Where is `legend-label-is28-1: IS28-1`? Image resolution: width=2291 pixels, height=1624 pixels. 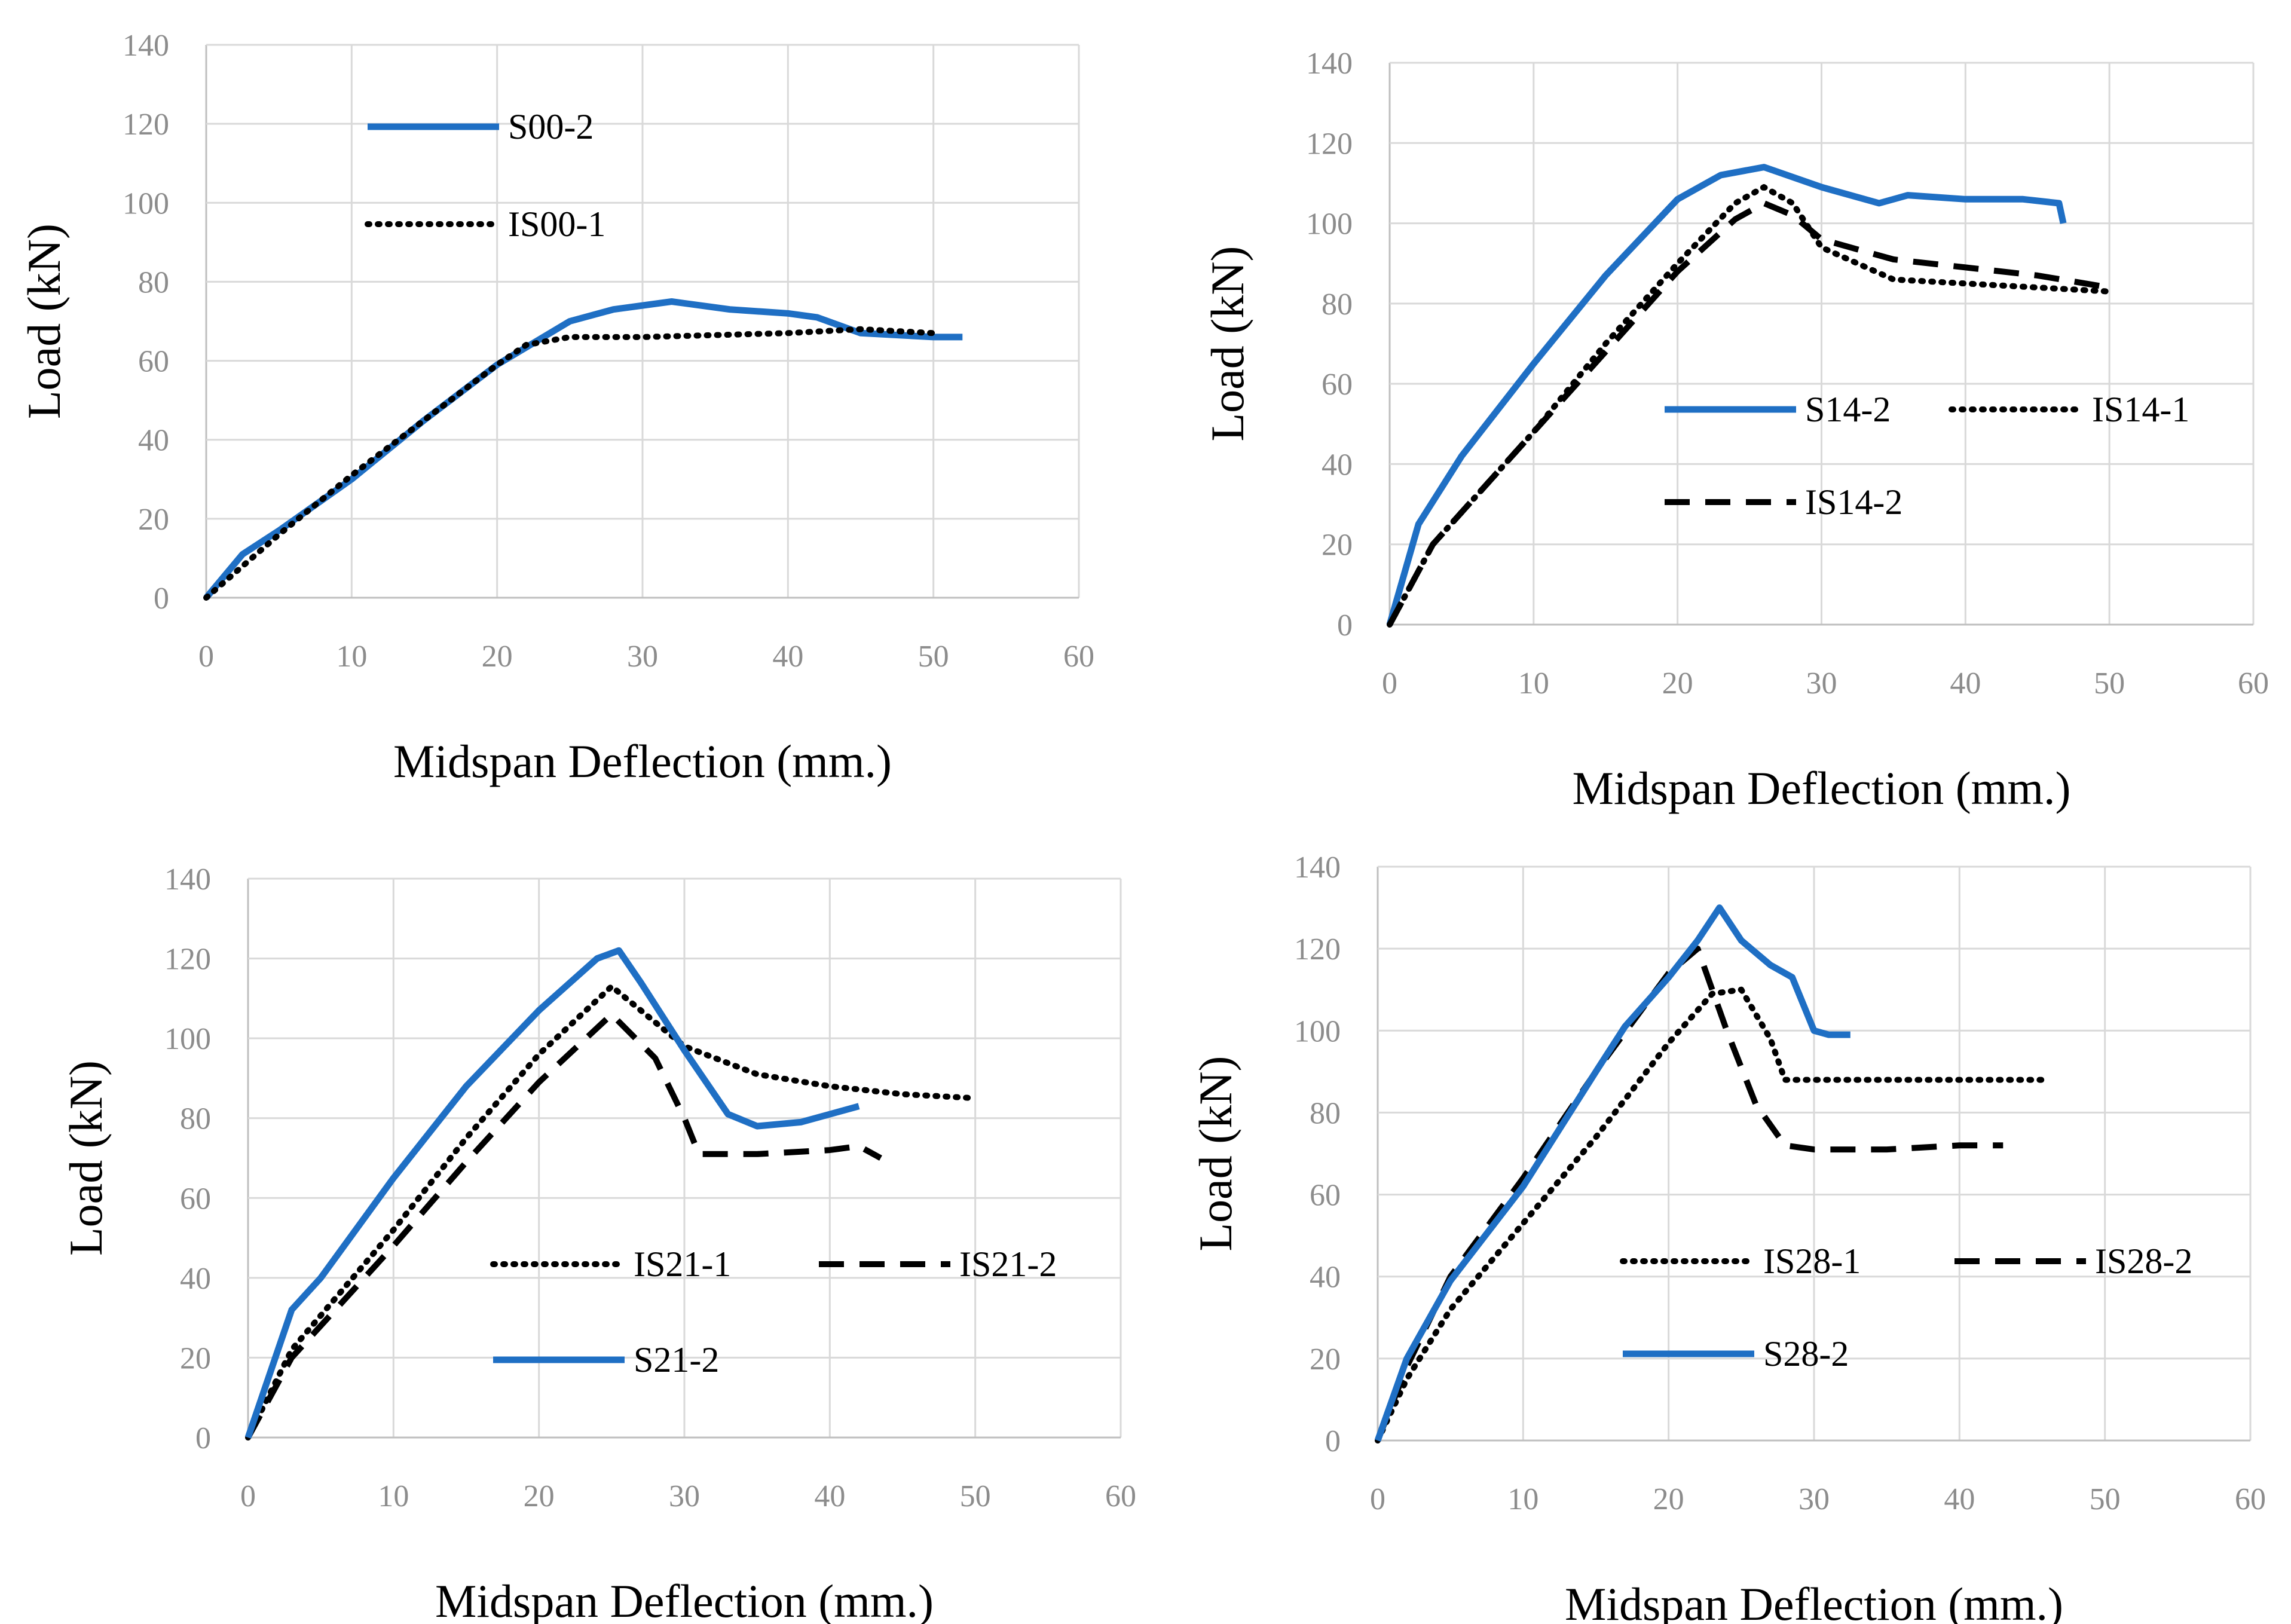
legend-label-is28-1: IS28-1 is located at coordinates (1812, 1261).